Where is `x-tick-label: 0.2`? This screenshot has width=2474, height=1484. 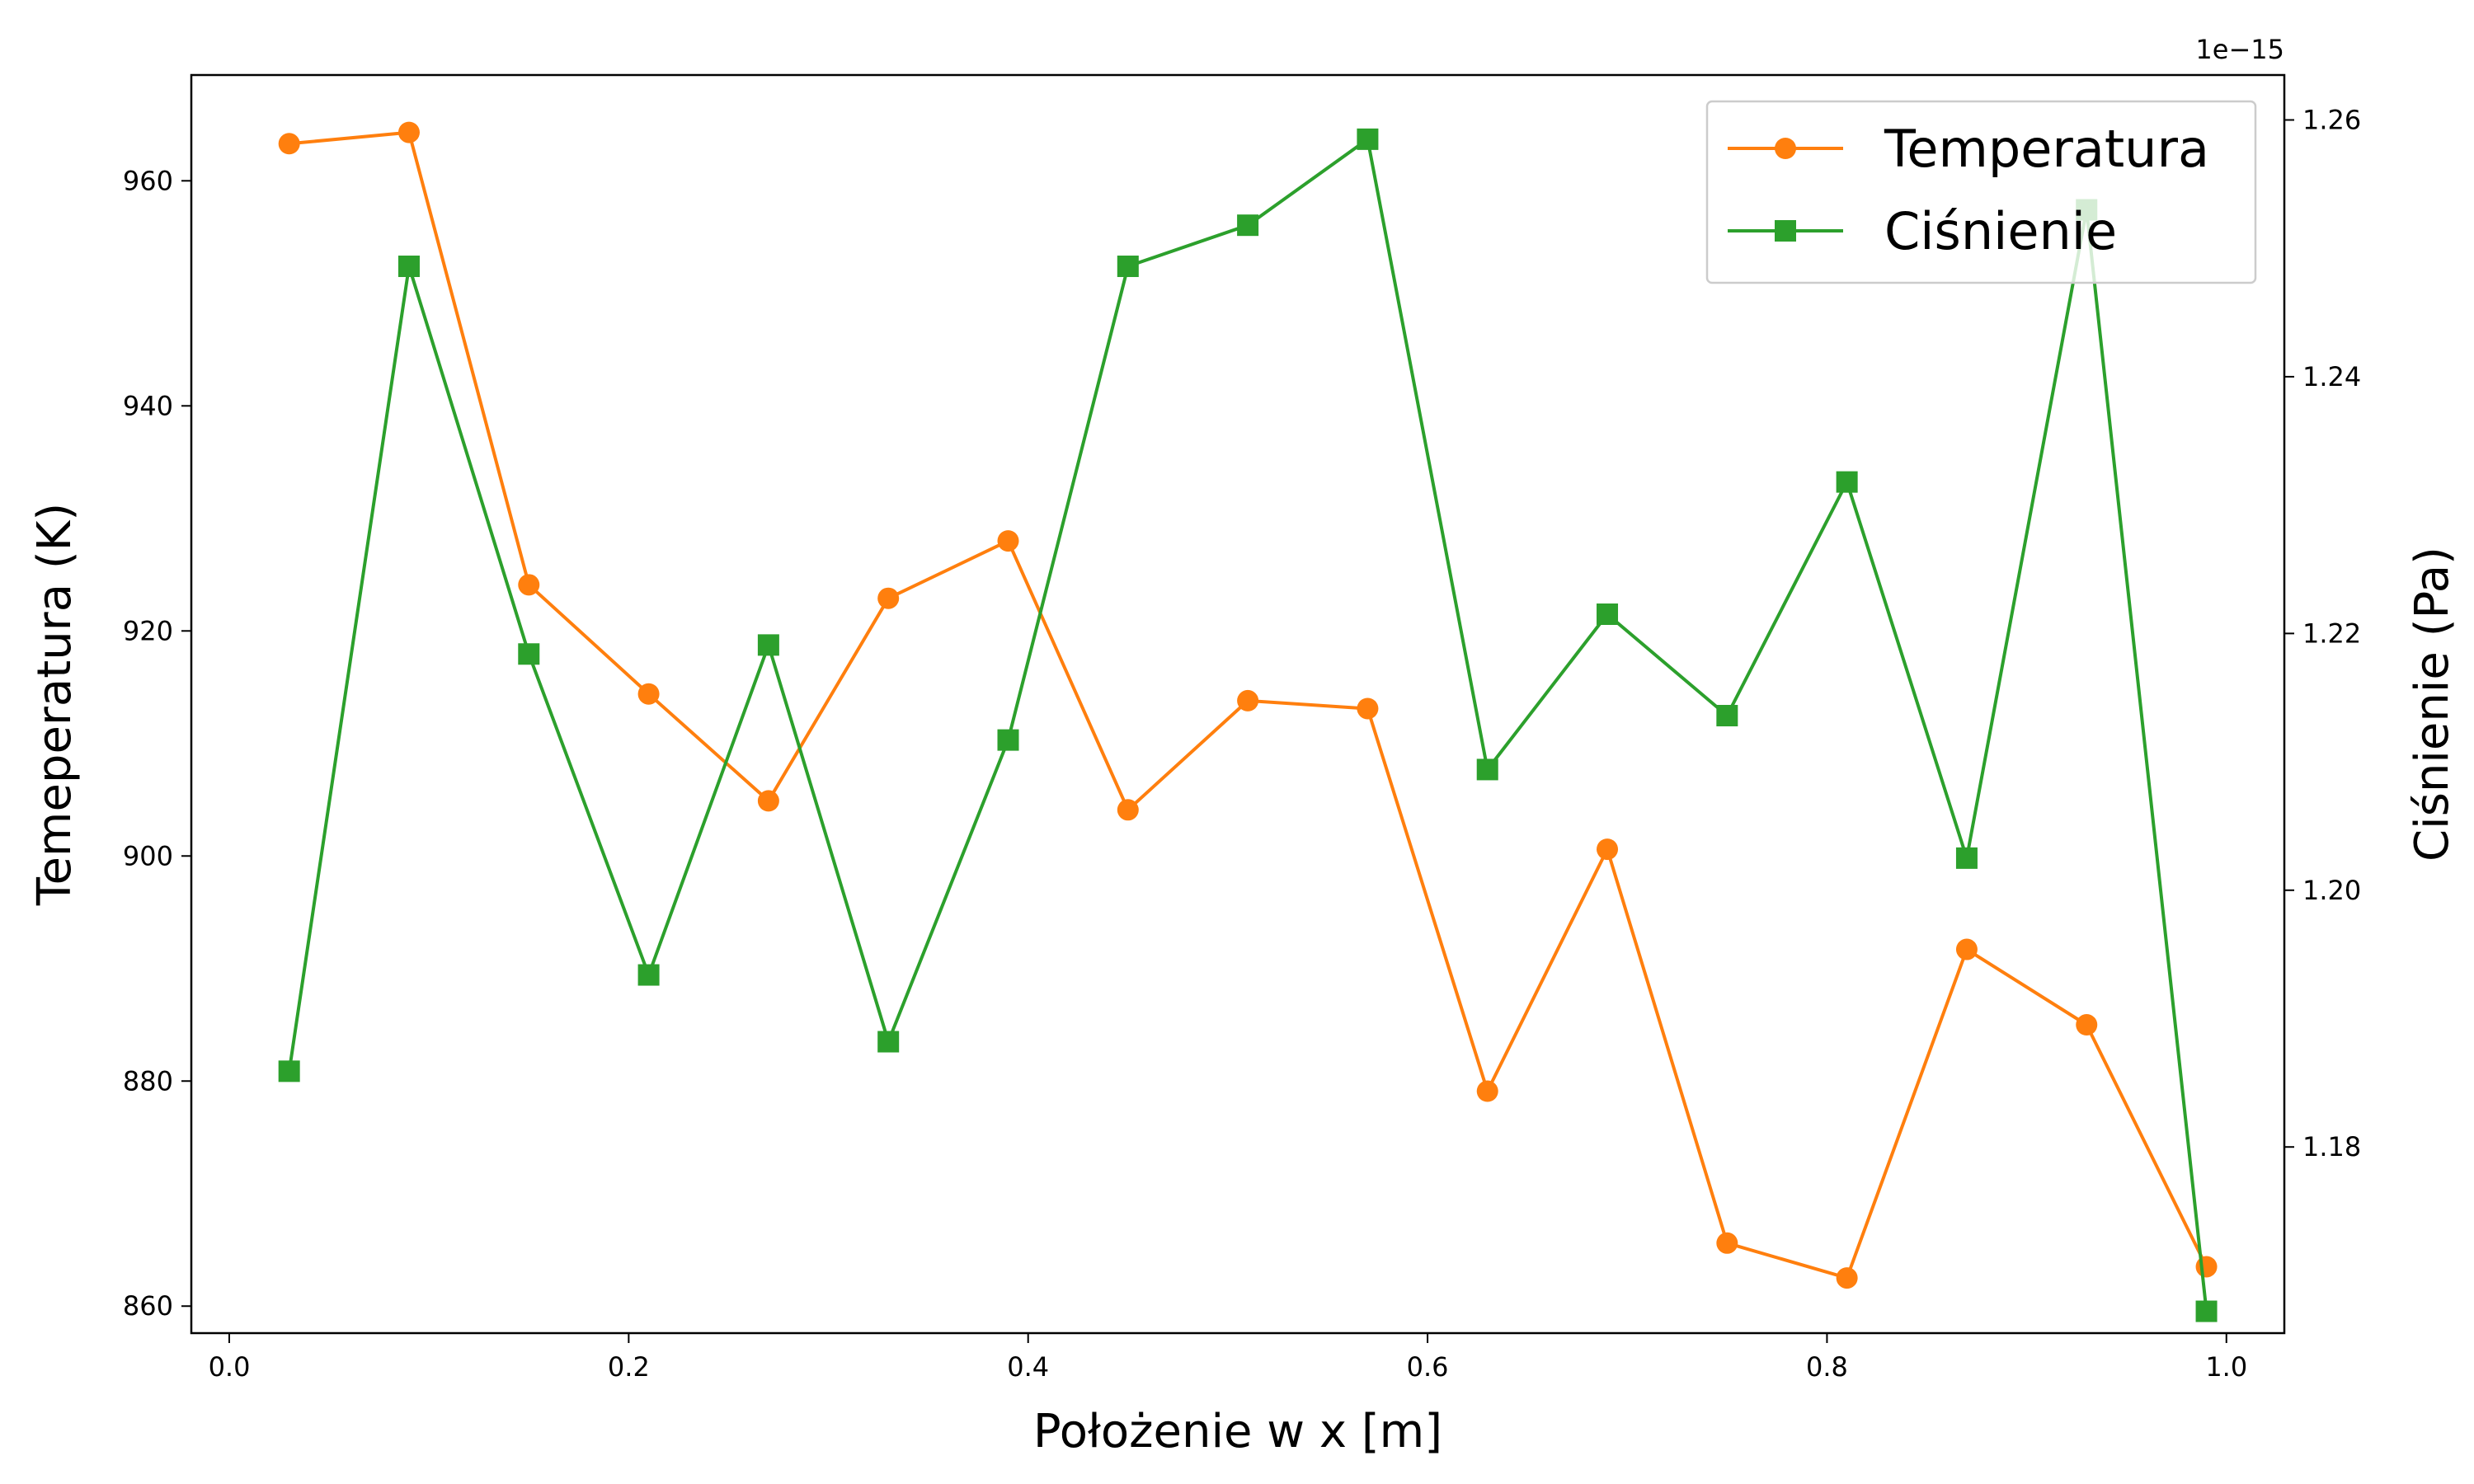 x-tick-label: 0.2 is located at coordinates (629, 1367).